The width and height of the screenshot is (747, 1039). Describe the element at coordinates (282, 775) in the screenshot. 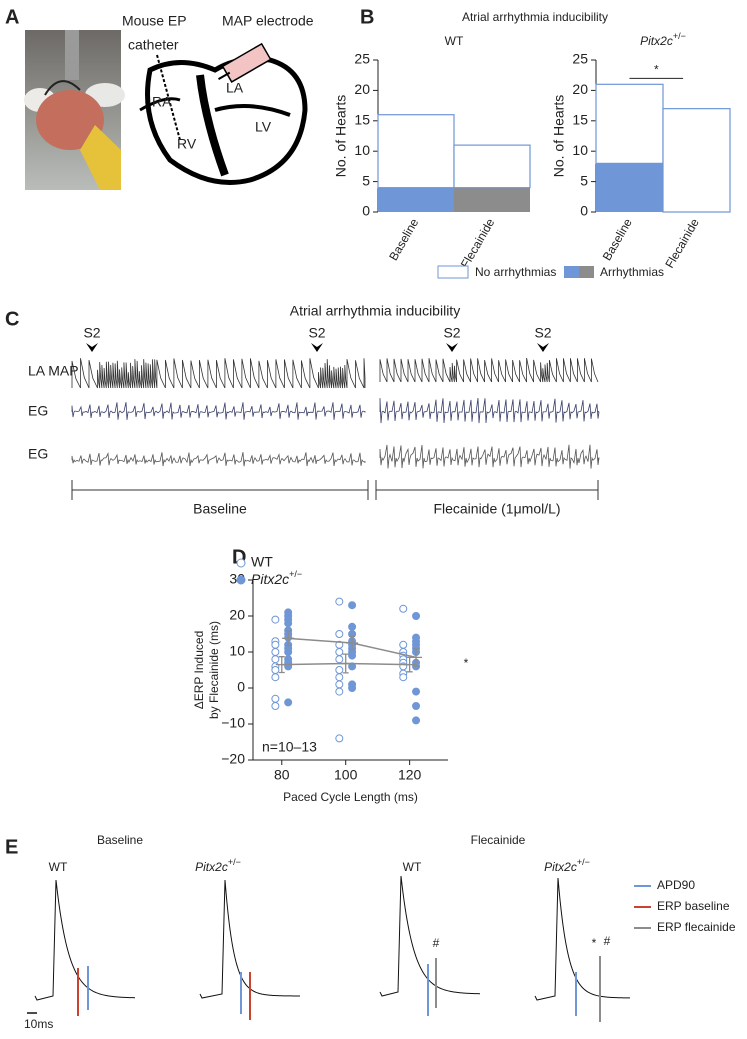

I see `x-tick-label: 80` at that location.